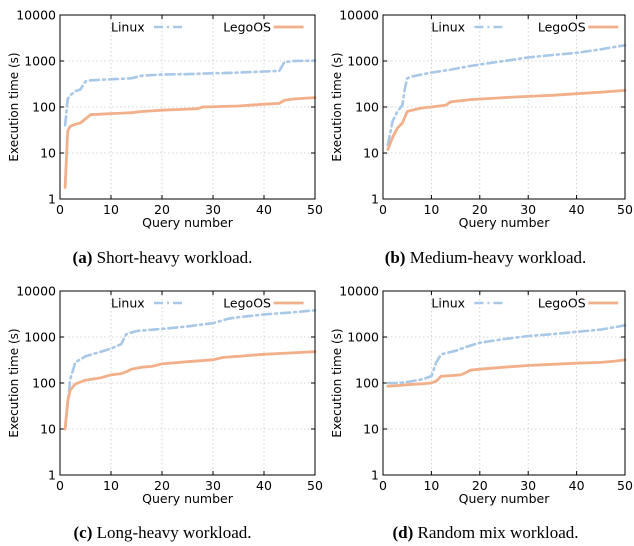 The width and height of the screenshot is (634, 546). I want to click on caption-b: (b) Medium-heavy workload., so click(485, 258).